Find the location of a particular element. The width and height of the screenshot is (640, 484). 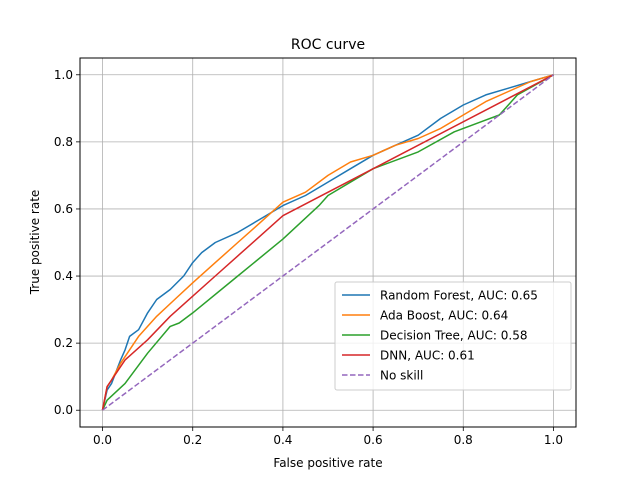

legend-box is located at coordinates (453, 336).